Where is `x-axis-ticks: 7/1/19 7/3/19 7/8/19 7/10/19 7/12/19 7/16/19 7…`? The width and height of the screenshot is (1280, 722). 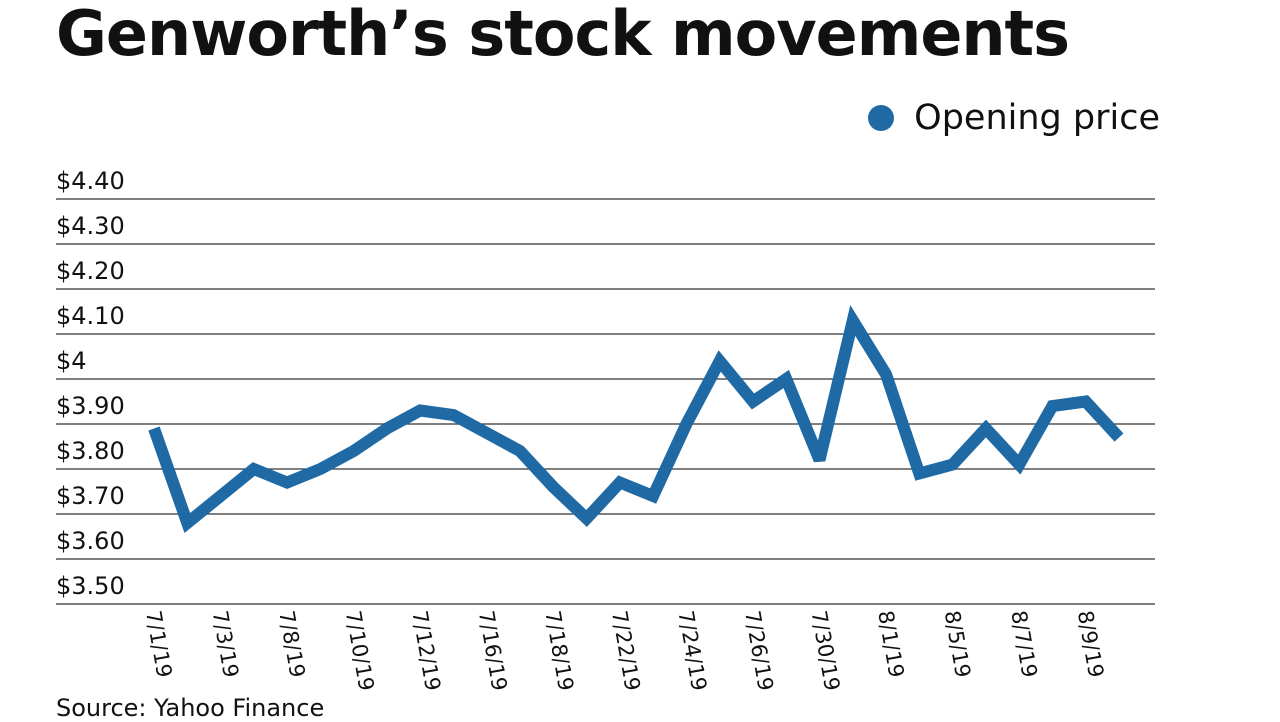
x-axis-ticks: 7/1/19 7/3/19 7/8/19 7/10/19 7/12/19 7/16/19 7… is located at coordinates (624, 651).